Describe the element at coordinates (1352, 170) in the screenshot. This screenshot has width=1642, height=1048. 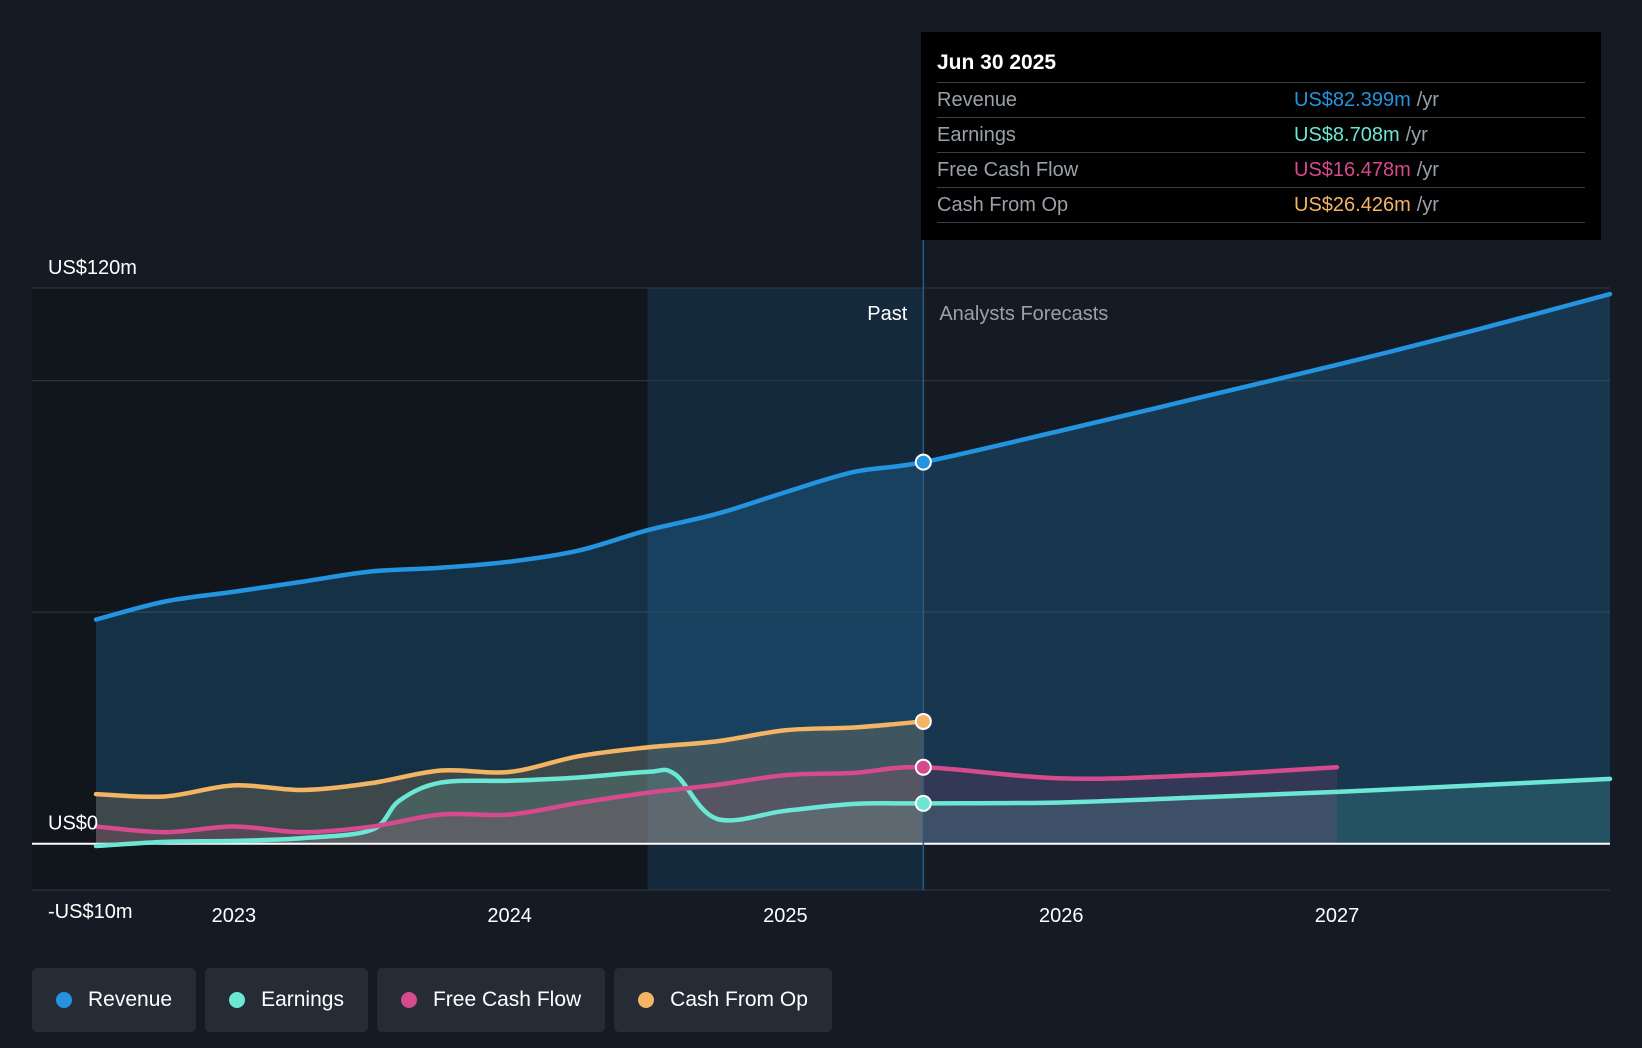
I see `tooltip-value: US$16.478m` at that location.